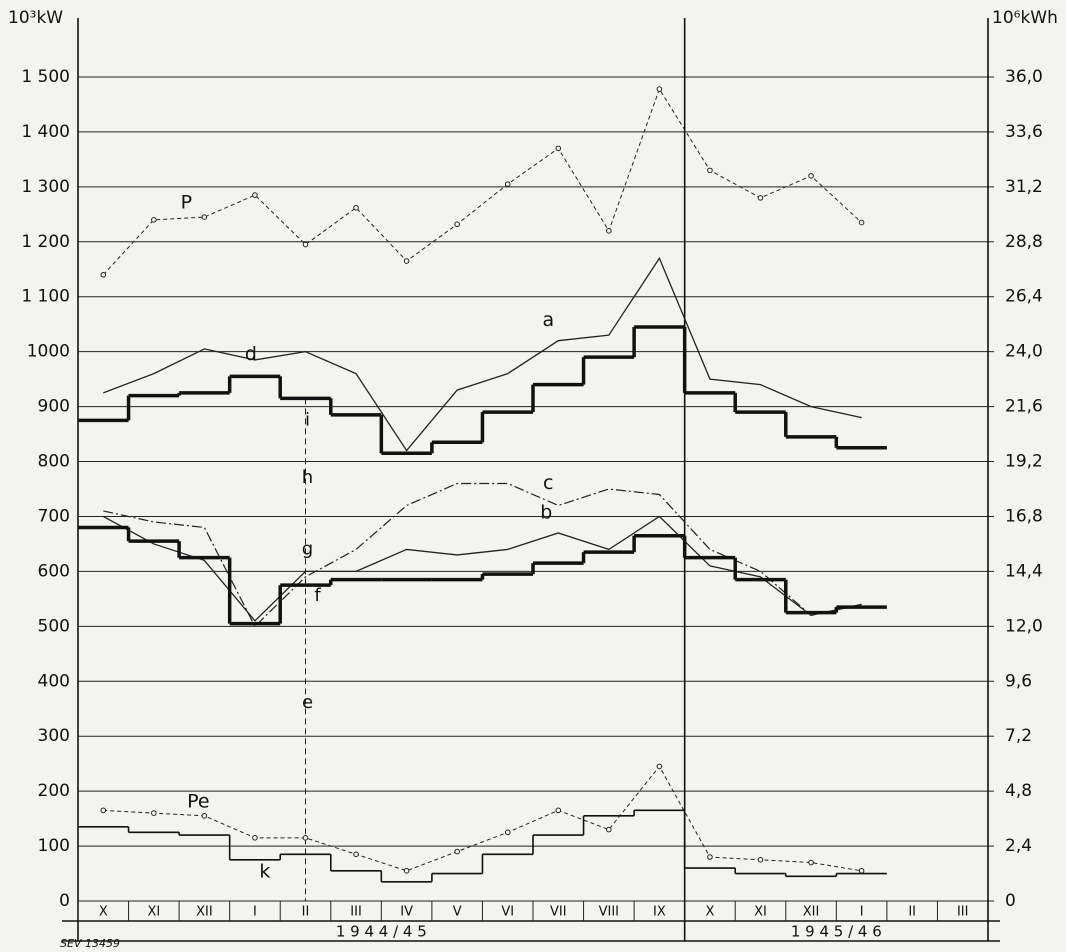 This screenshot has height=952, width=1066. I want to click on series-label: b, so click(546, 512).